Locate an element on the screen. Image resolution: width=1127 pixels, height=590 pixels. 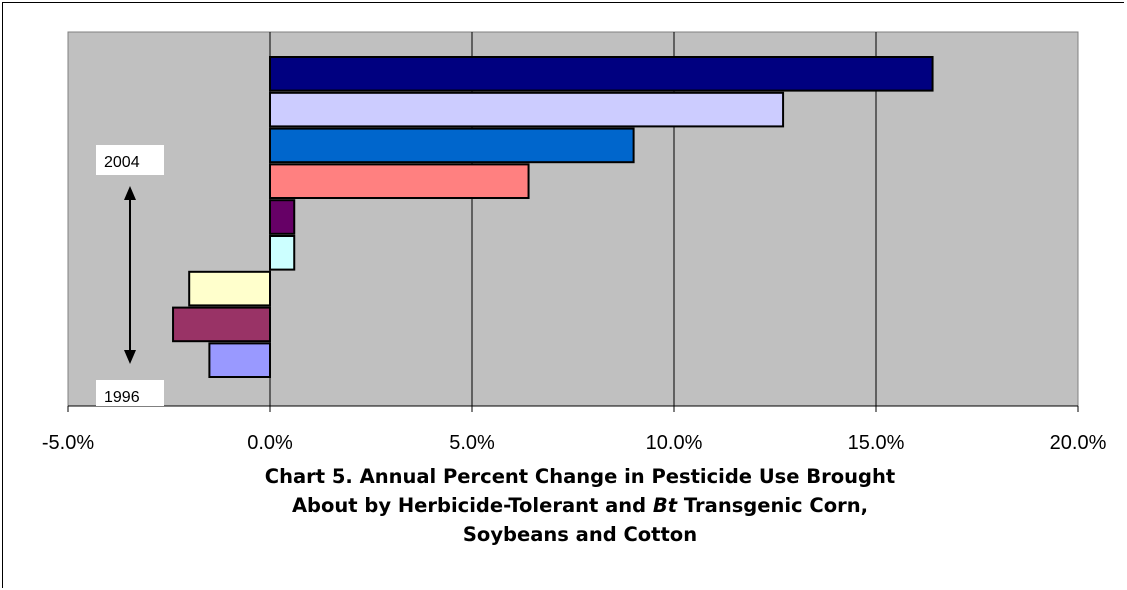
x-tick-label-4: 15.0% is located at coordinates (876, 443).